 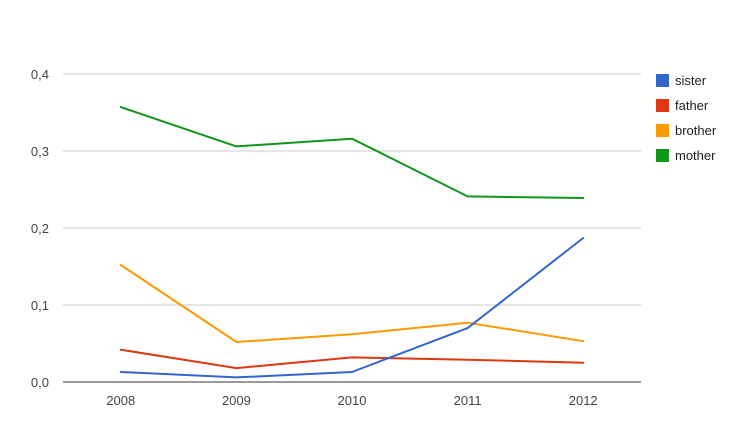 I want to click on x-tick-label: 2012, so click(x=583, y=400).